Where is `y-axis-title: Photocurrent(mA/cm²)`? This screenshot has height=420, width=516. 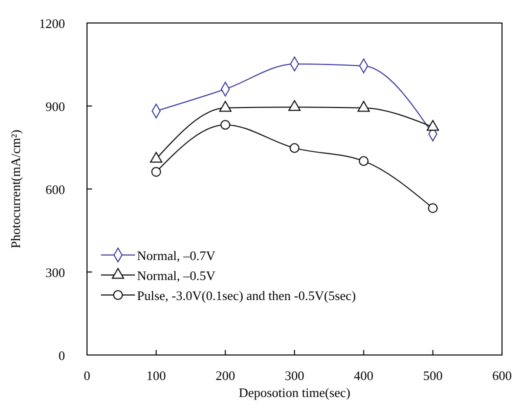
y-axis-title: Photocurrent(mA/cm²) is located at coordinates (15, 189).